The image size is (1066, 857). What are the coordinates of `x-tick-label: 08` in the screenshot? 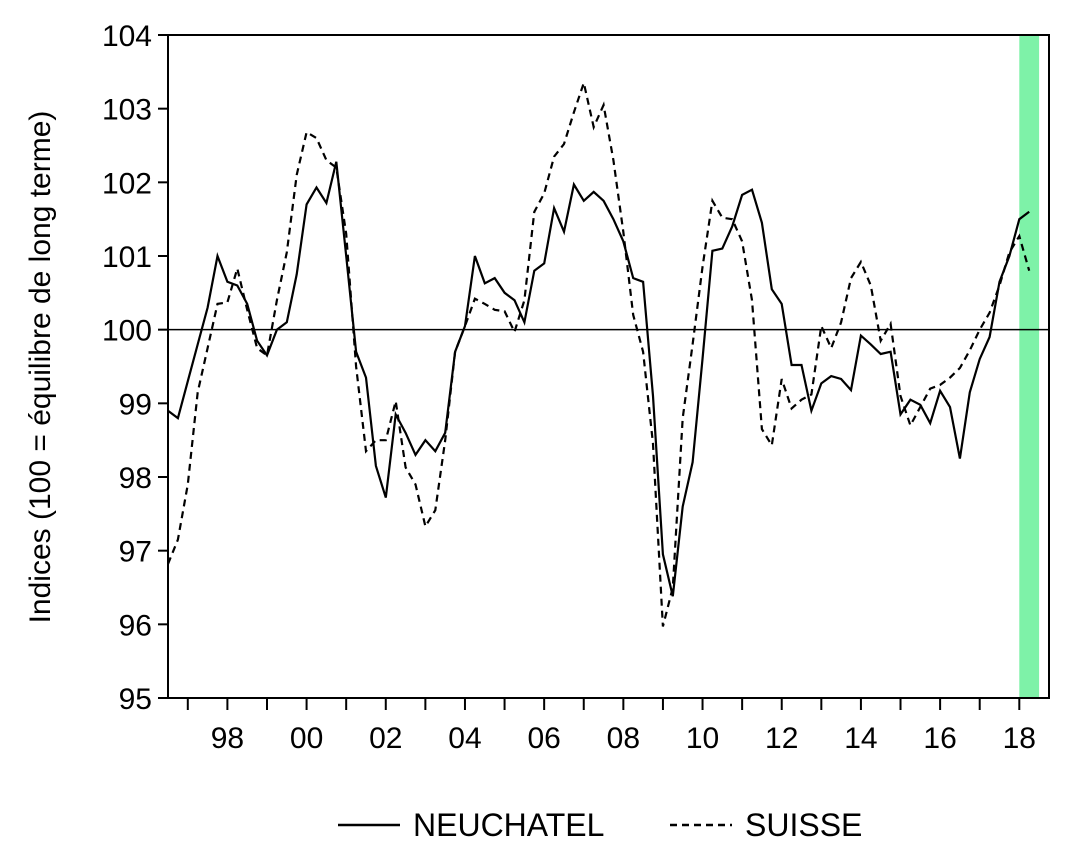 It's located at (623, 738).